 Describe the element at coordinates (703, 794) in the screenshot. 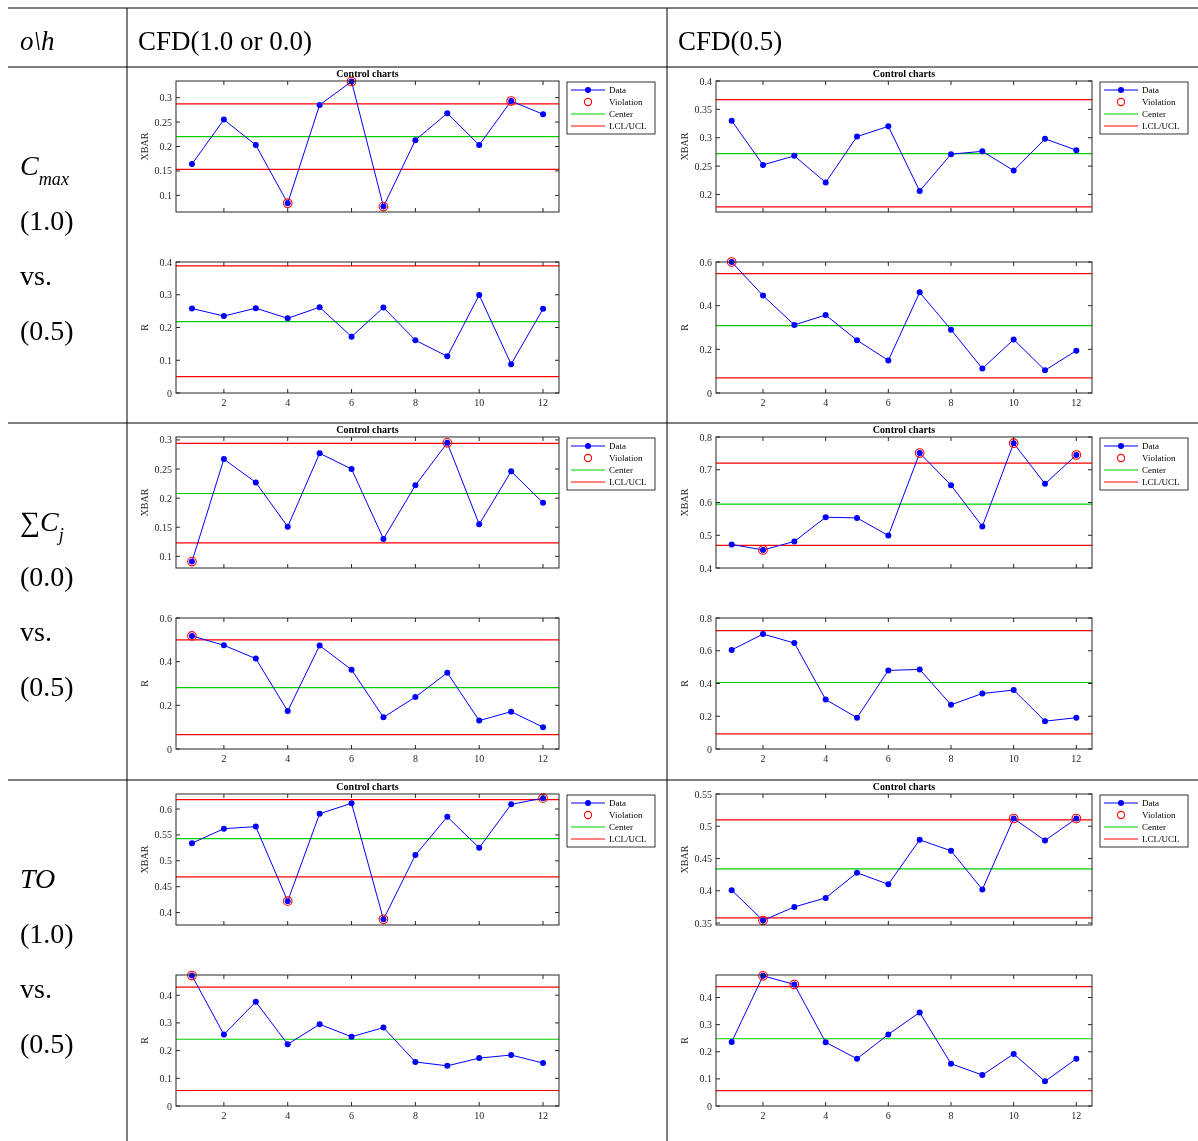

I see `y-tick-label: 0.55` at that location.